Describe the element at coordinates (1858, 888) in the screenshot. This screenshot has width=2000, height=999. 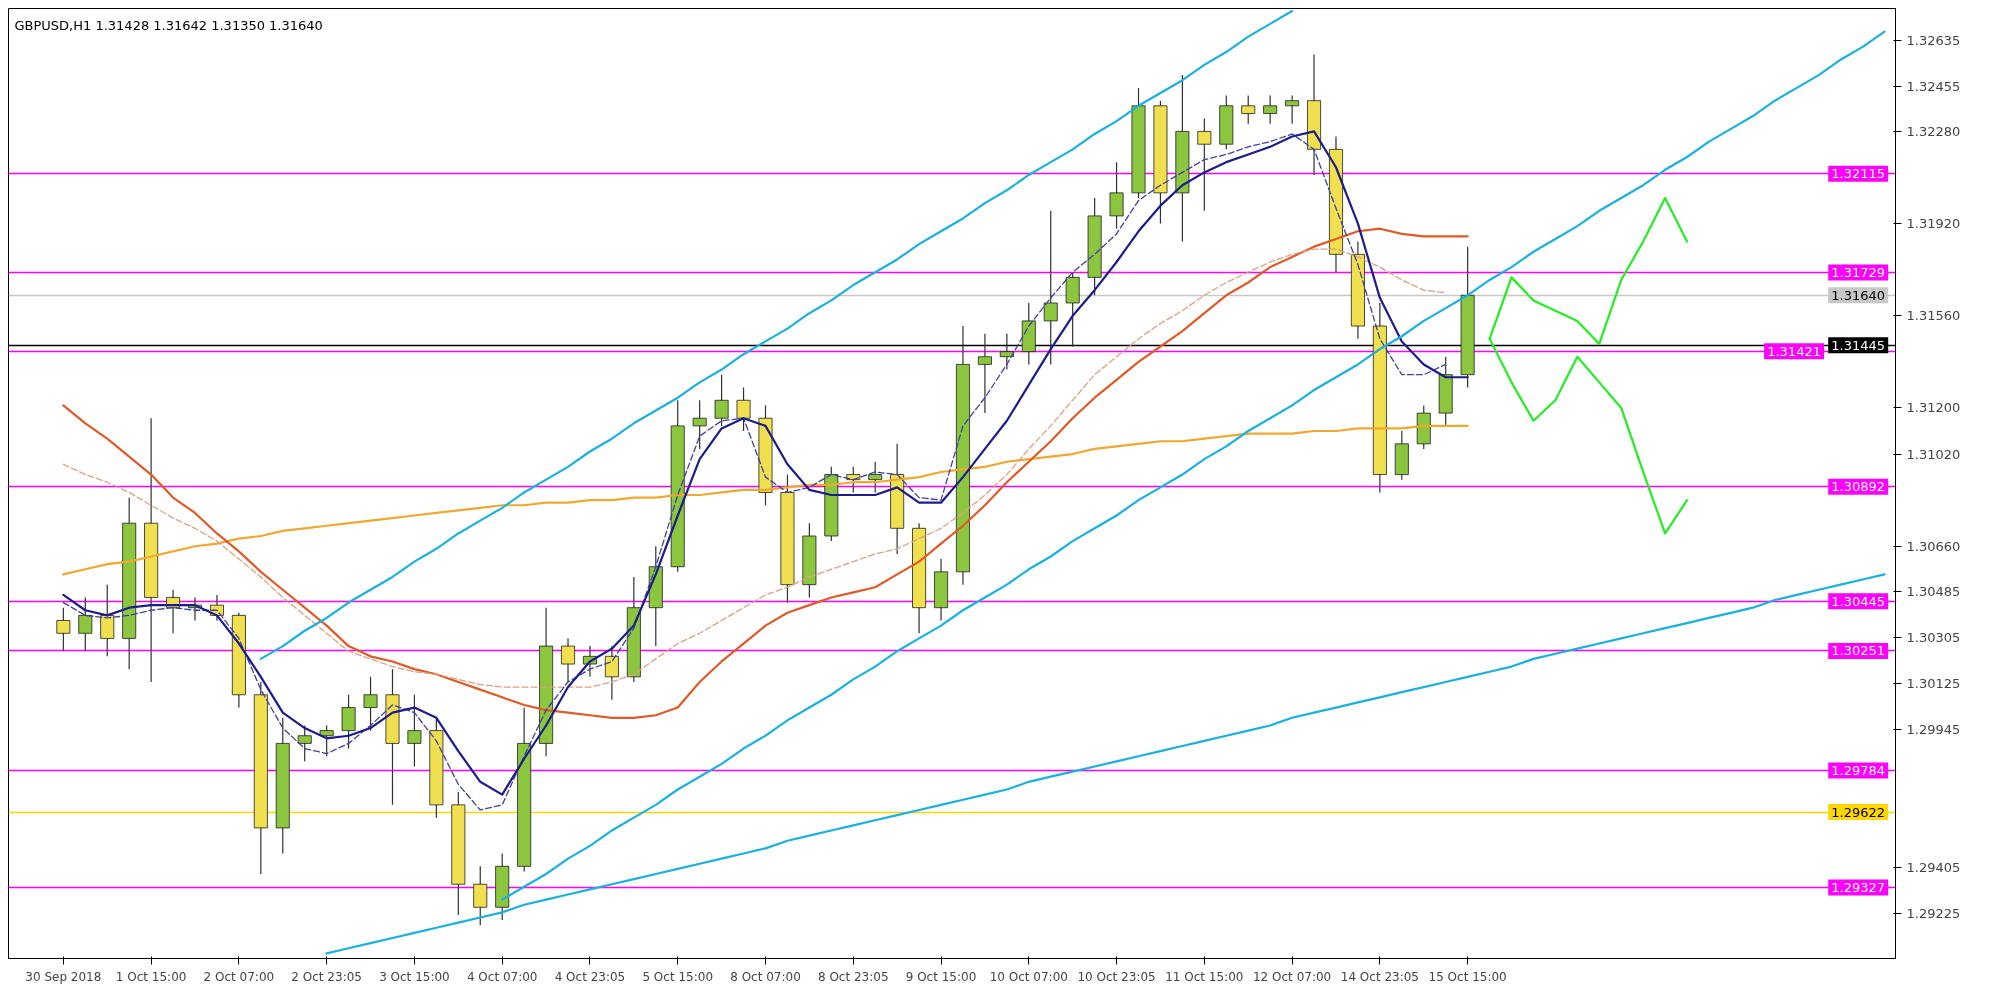
I see `ref-line-label: 1.29327` at that location.